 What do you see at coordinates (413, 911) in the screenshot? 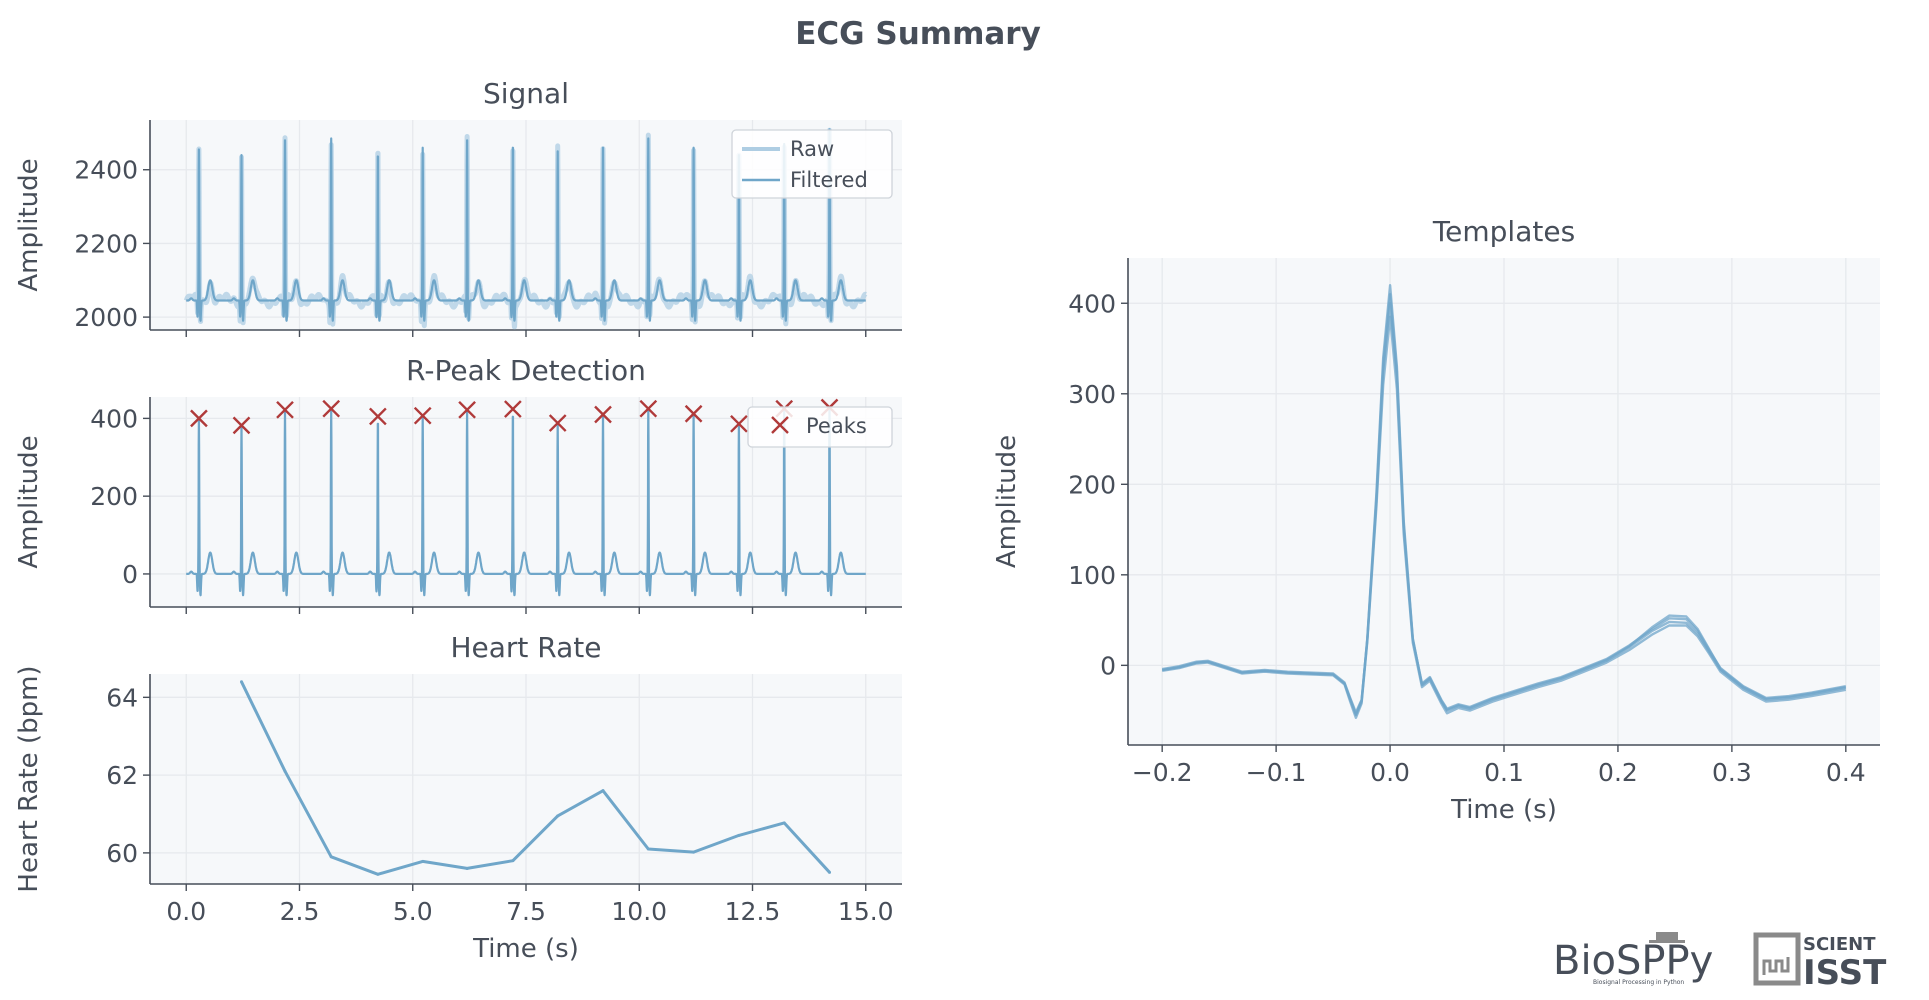
I see `x-tick-label: 5.0` at bounding box center [413, 911].